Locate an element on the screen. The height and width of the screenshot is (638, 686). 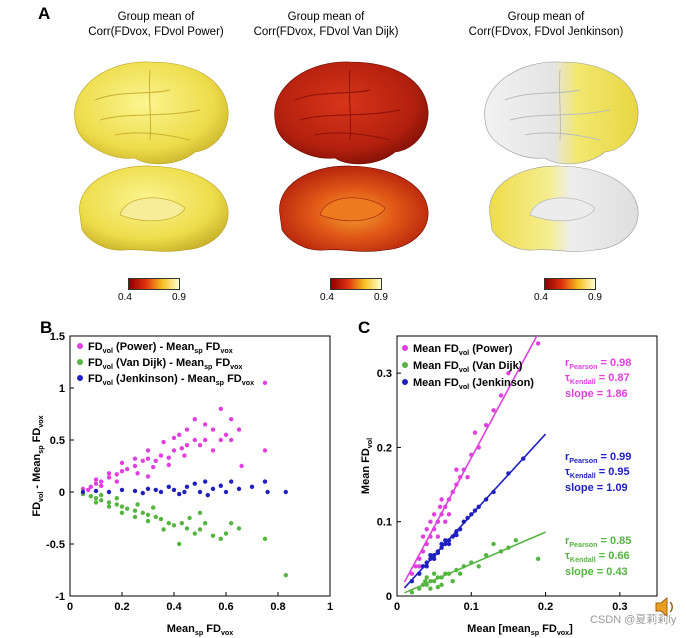
y-tick-label: 0.2 is located at coordinates (384, 448).